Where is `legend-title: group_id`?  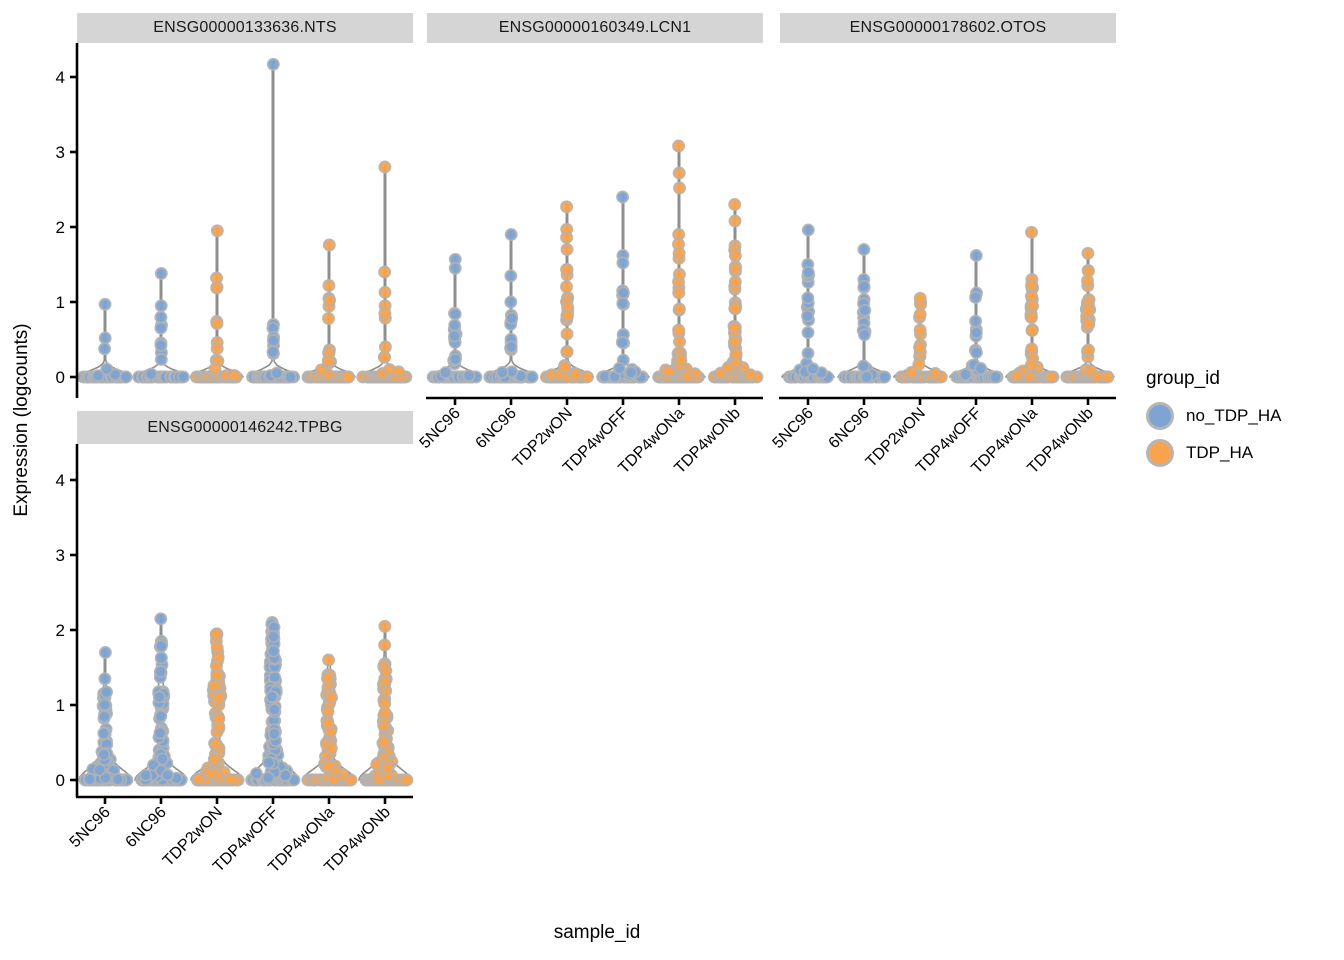 legend-title: group_id is located at coordinates (1183, 378).